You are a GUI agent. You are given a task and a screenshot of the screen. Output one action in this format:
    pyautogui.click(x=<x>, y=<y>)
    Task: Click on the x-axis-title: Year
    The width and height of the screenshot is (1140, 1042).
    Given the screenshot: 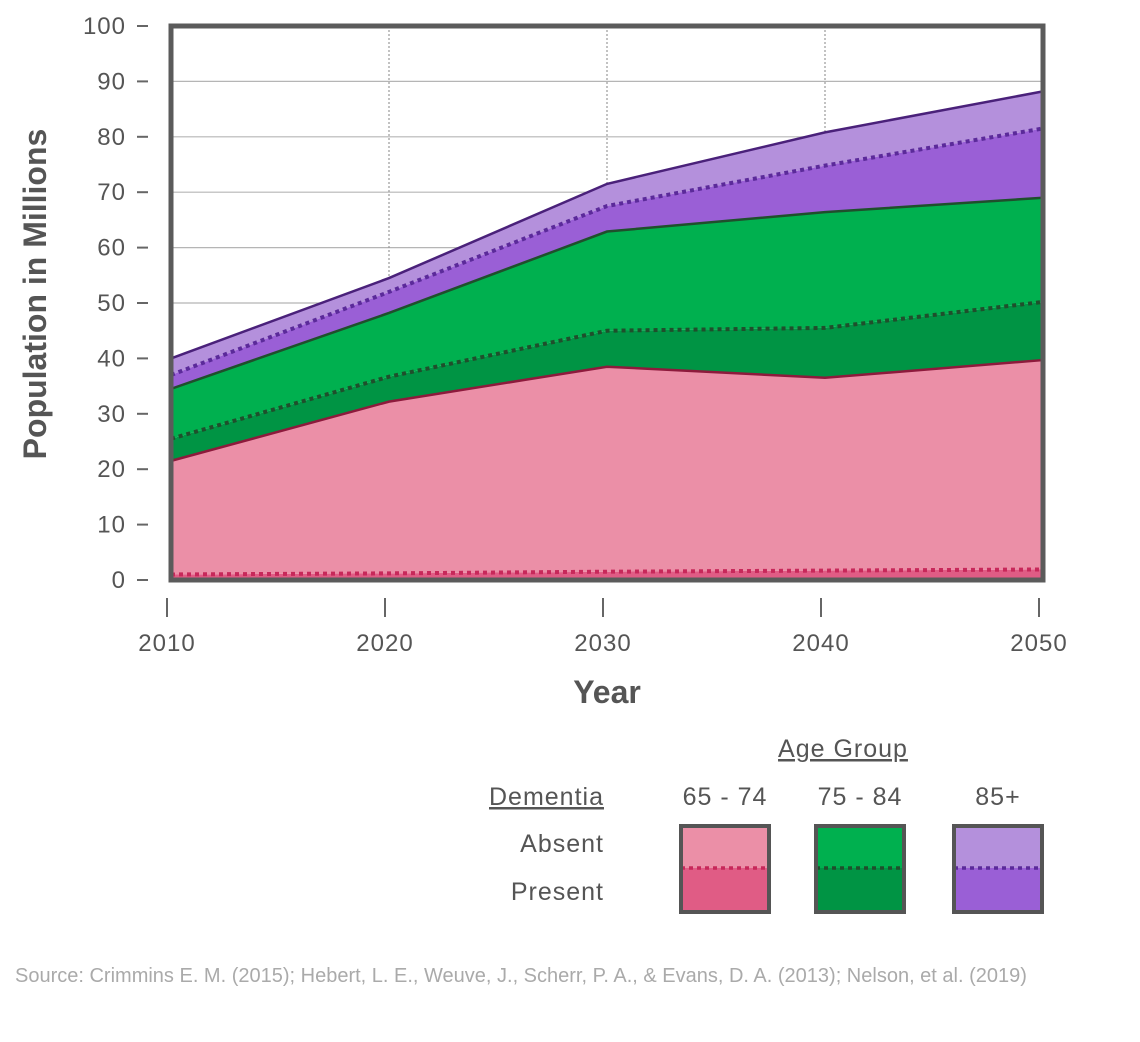 What is the action you would take?
    pyautogui.click(x=607, y=692)
    